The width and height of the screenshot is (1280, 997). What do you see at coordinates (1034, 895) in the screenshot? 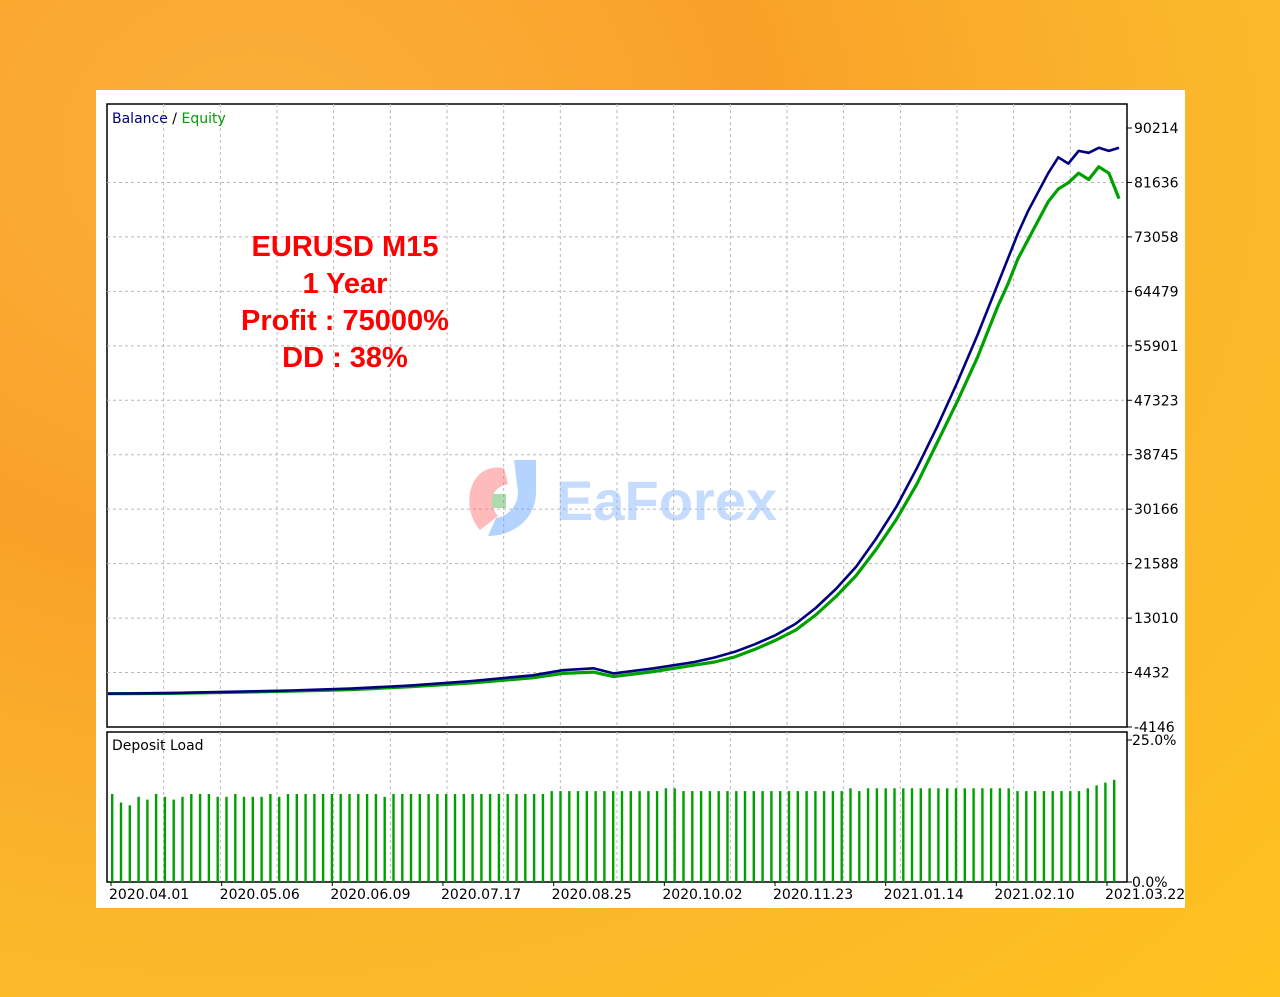
I see `deposit-x-tick-label: 2021.02.10` at bounding box center [1034, 895].